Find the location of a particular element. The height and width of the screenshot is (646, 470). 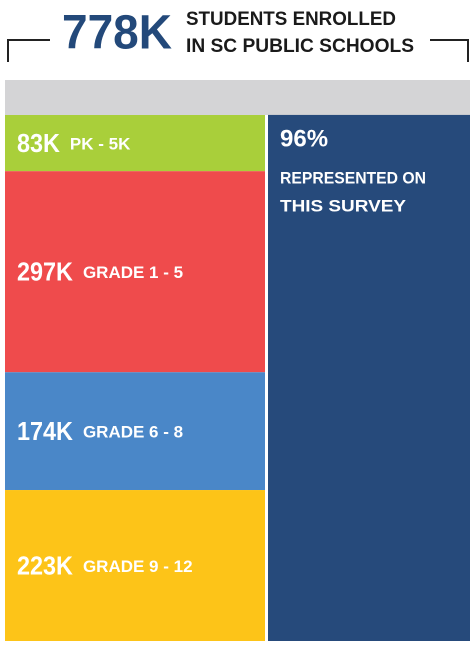

category-label: PK - 5K is located at coordinates (100, 144).